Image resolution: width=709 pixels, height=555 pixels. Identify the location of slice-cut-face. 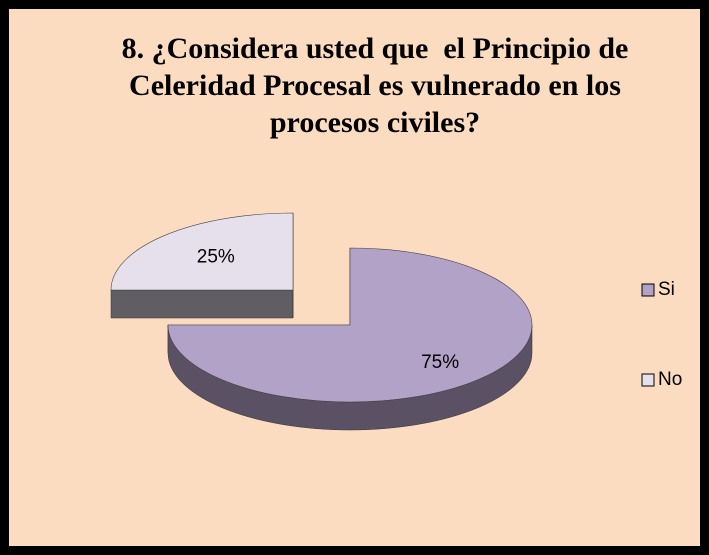
(202, 304).